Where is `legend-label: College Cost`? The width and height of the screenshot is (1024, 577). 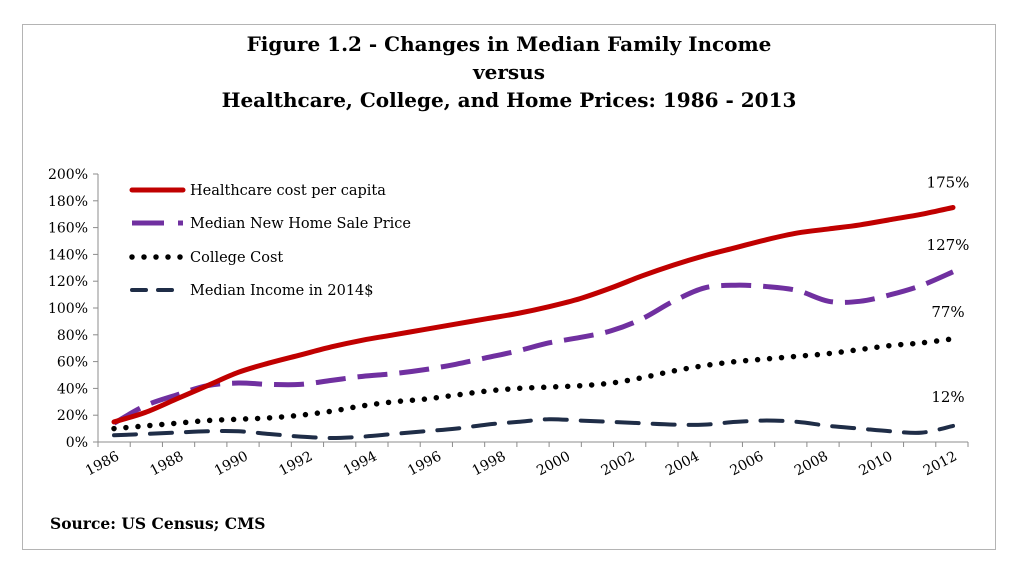
legend-label: College Cost is located at coordinates (236, 258).